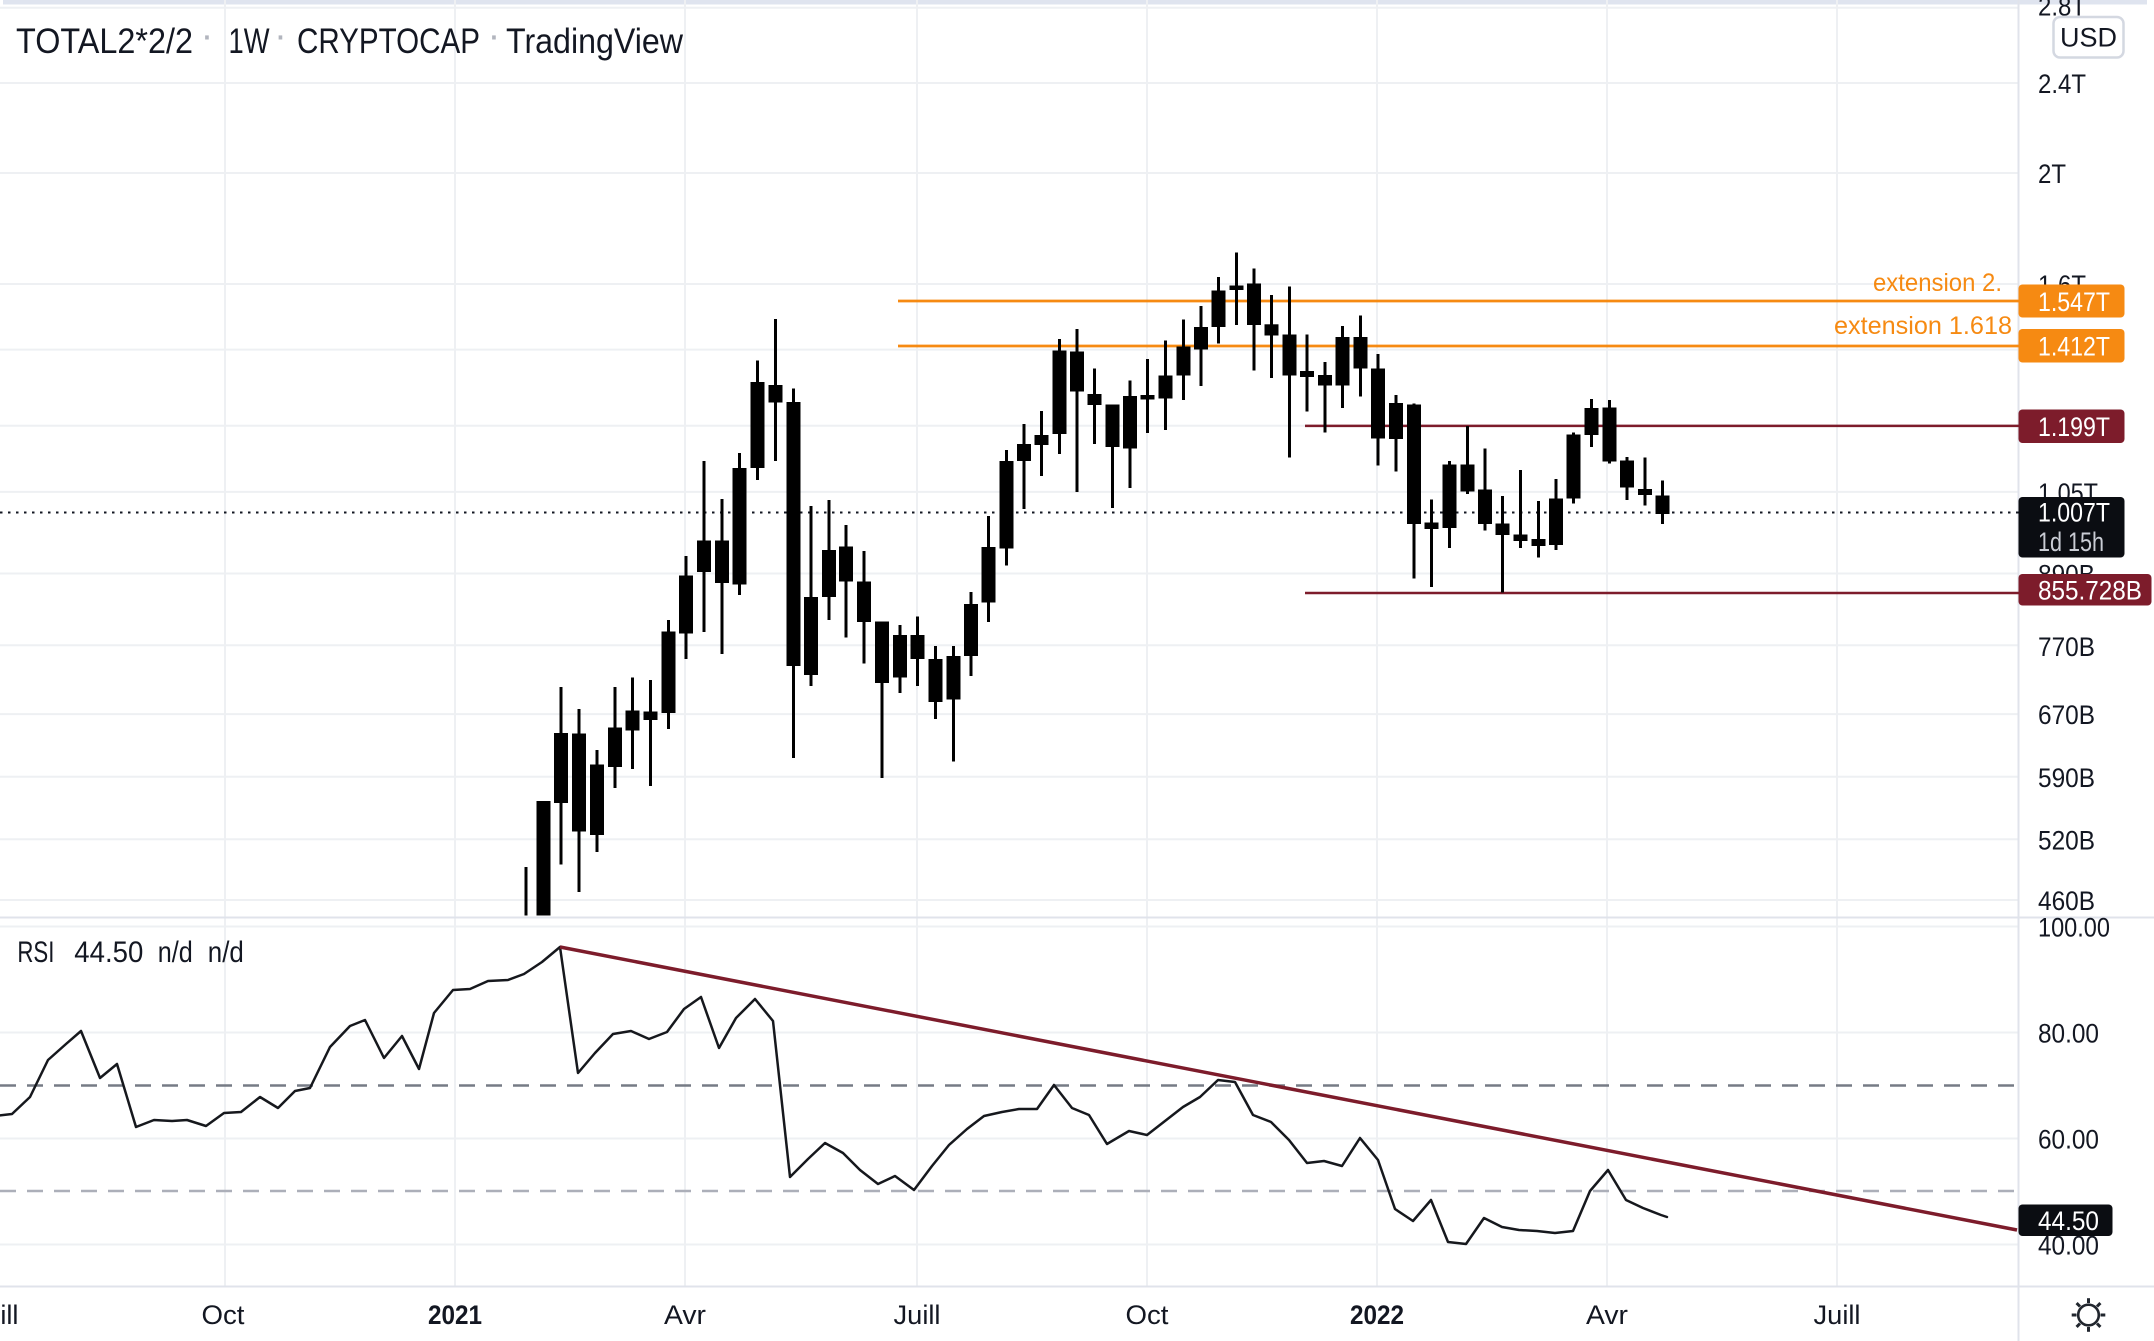 The height and width of the screenshot is (1341, 2154). What do you see at coordinates (2066, 647) in the screenshot?
I see `svg-text: 770B` at bounding box center [2066, 647].